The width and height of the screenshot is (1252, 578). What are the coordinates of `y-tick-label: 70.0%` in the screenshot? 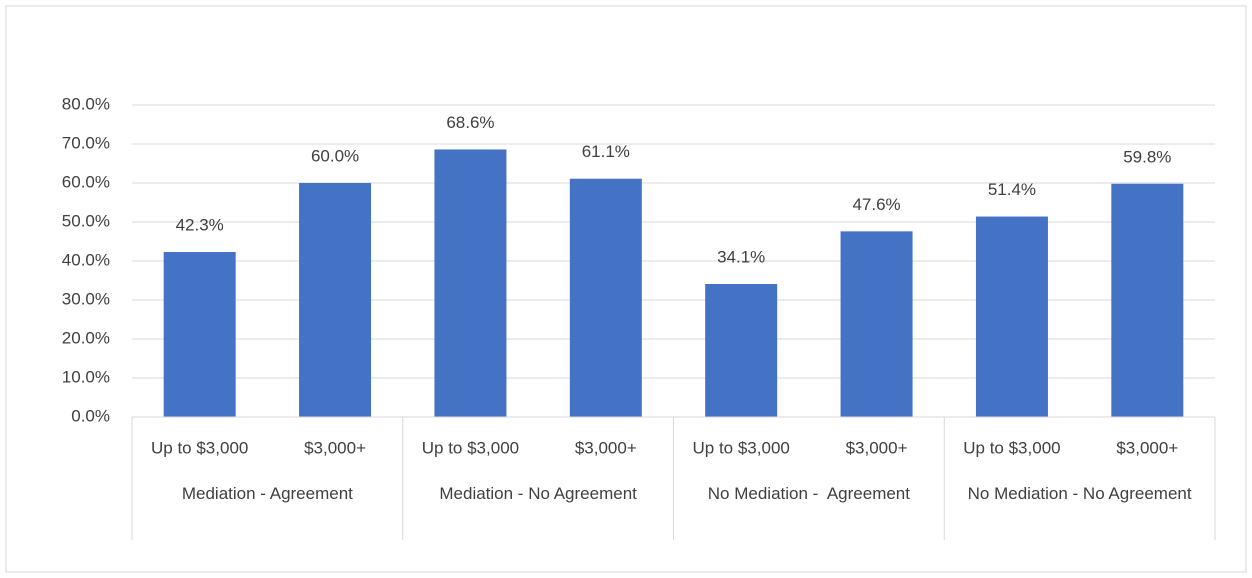 It's located at (86, 142).